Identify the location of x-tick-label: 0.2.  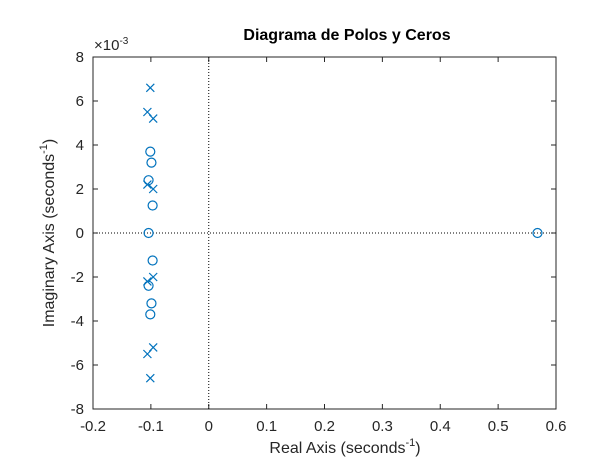
(324, 426).